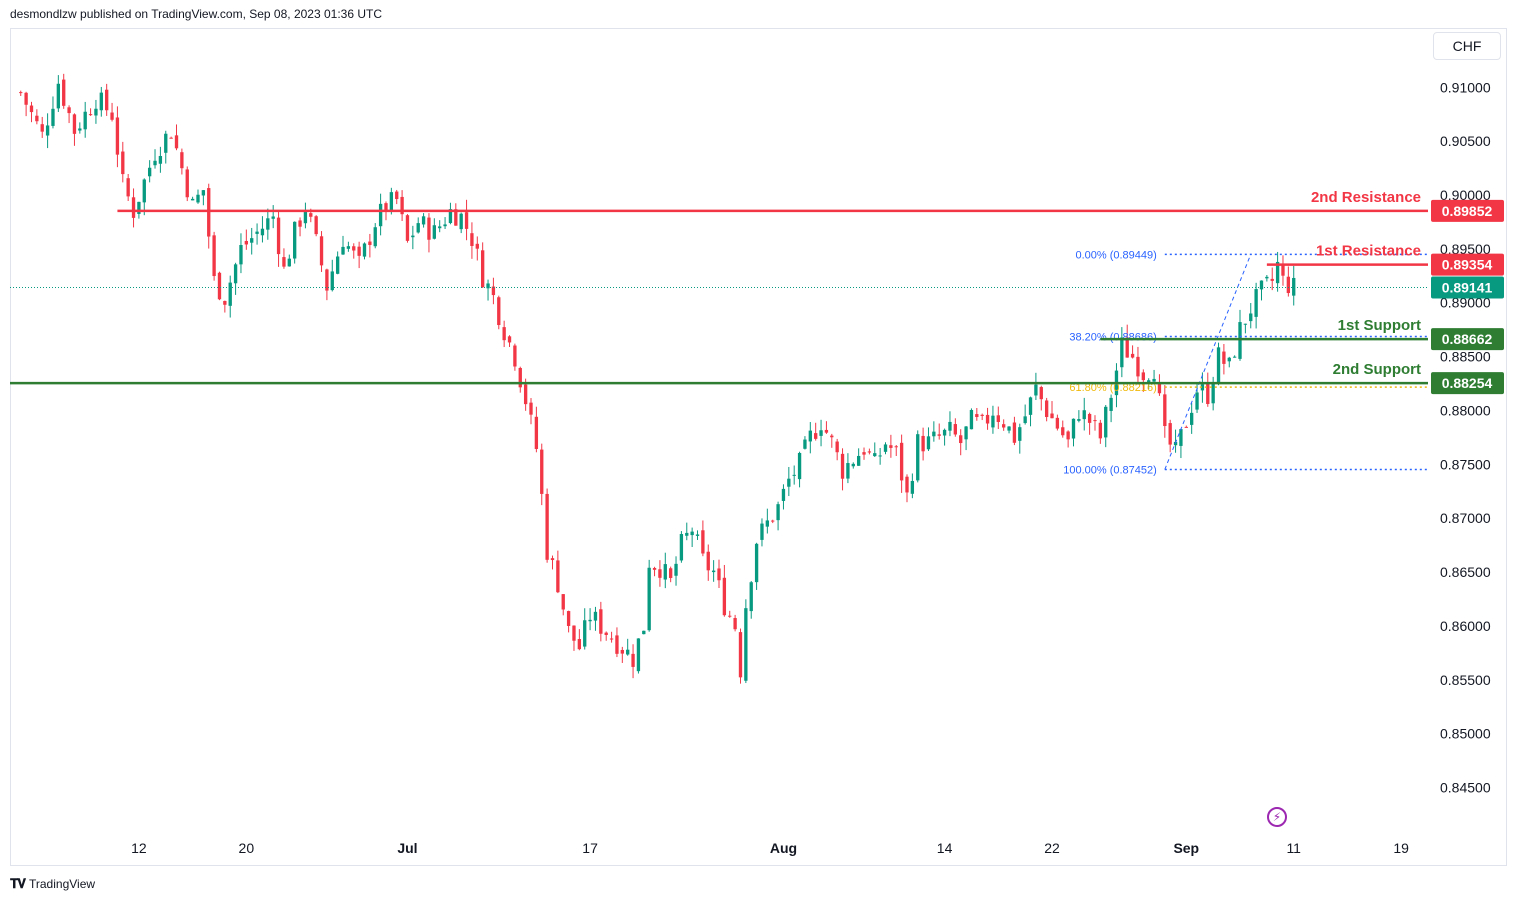 Image resolution: width=1518 pixels, height=901 pixels. Describe the element at coordinates (62, 884) in the screenshot. I see `footer-brand: TradingView` at that location.